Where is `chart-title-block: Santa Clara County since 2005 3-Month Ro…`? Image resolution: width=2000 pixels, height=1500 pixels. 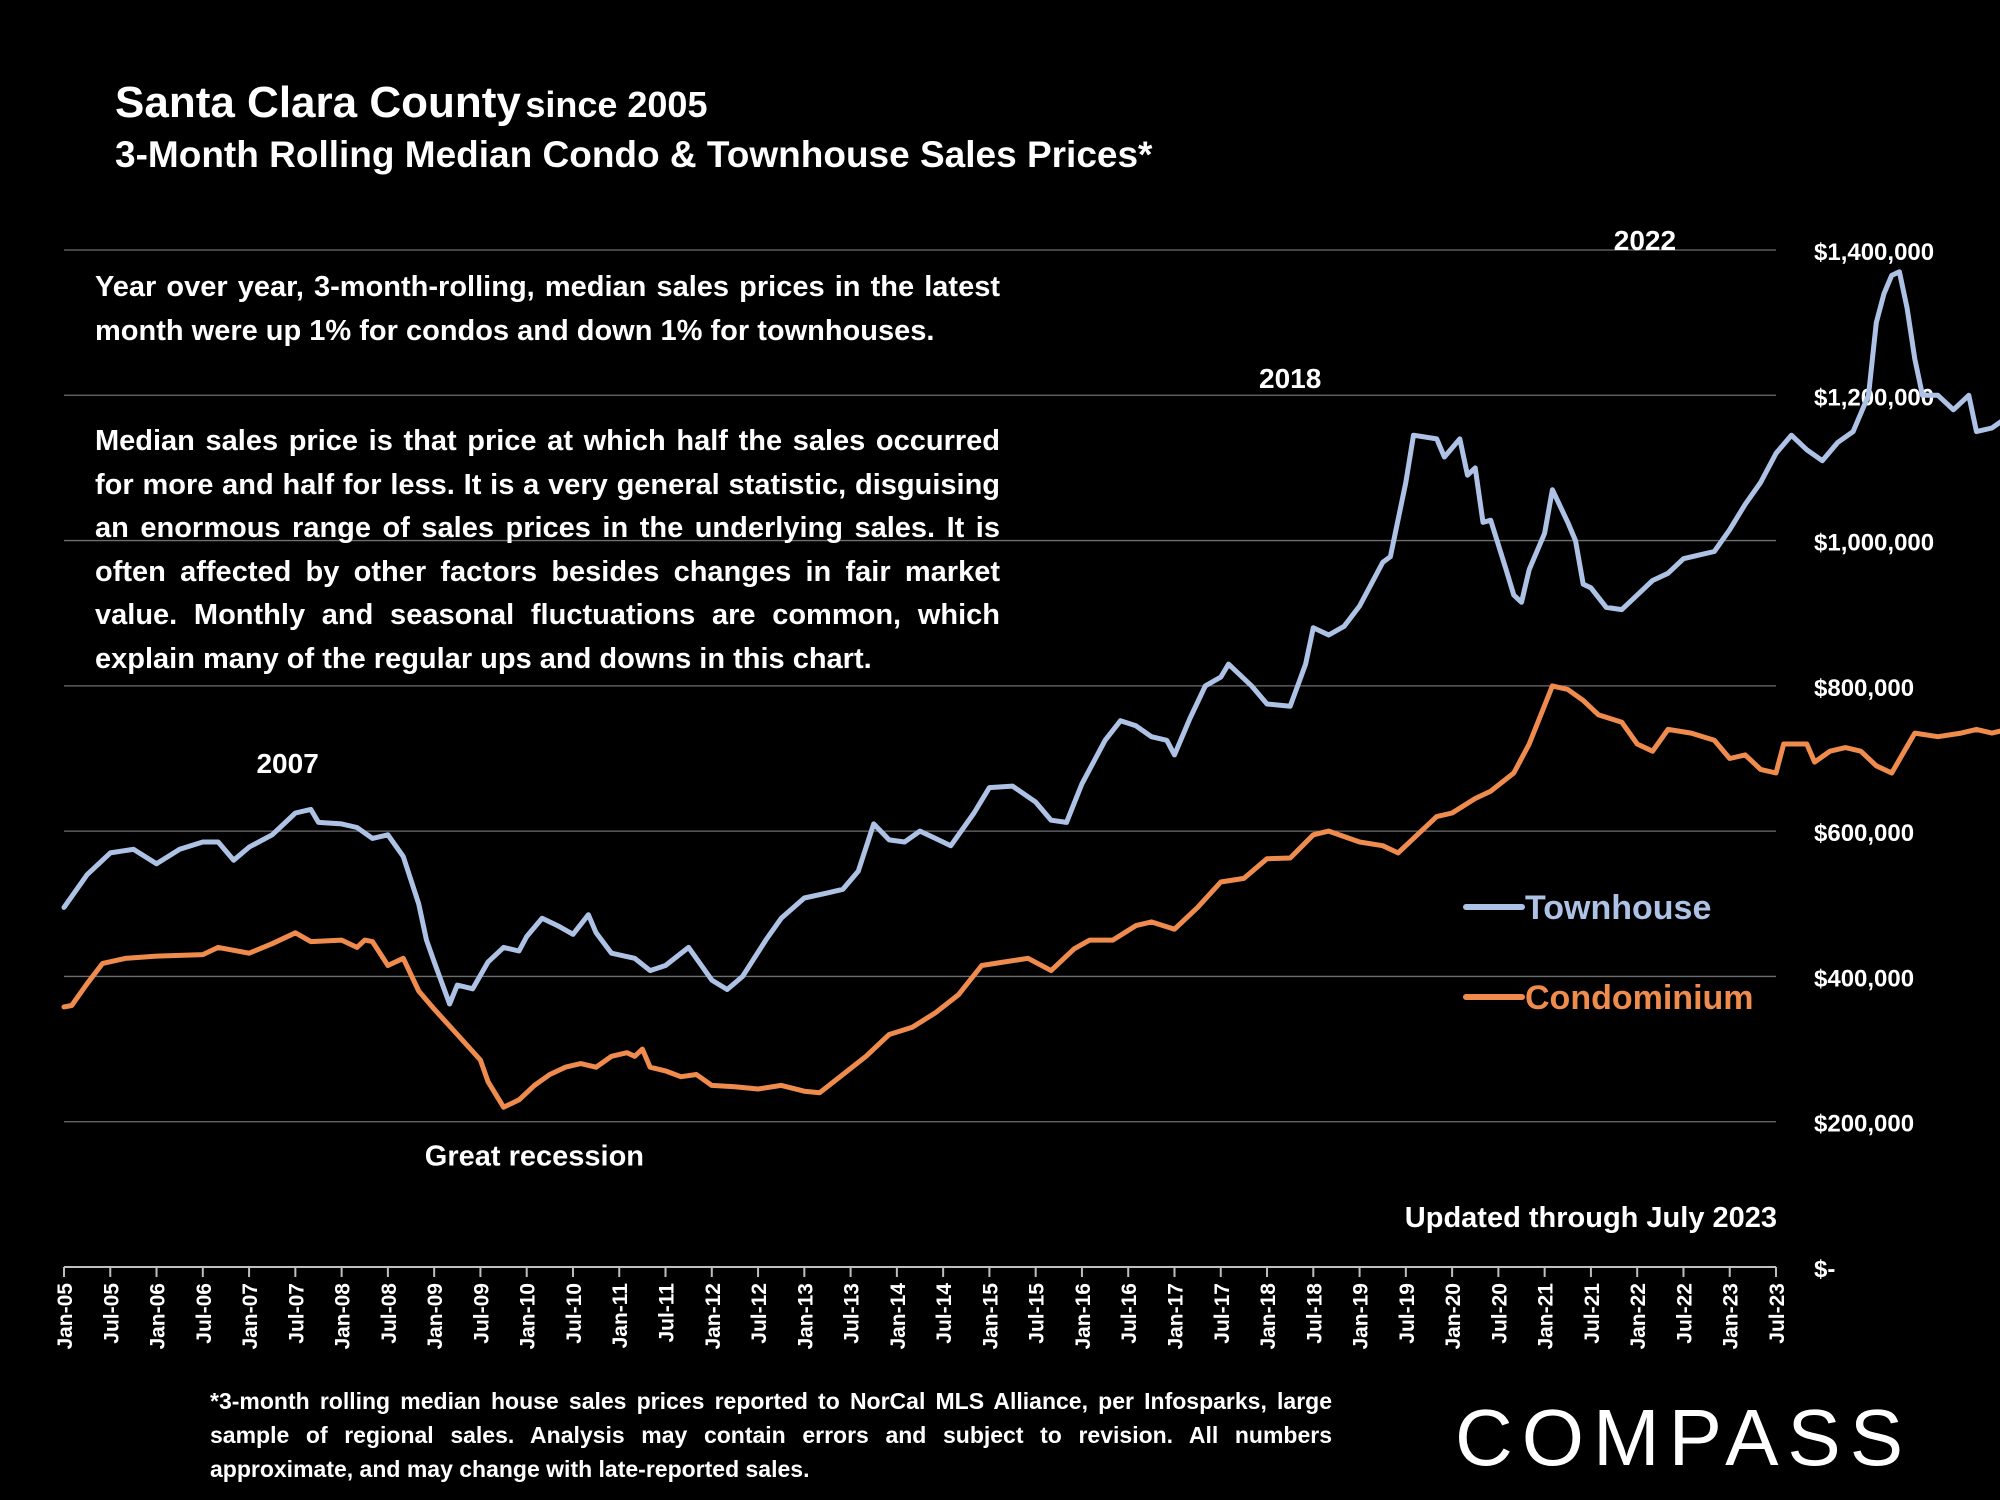
chart-title-block: Santa Clara County since 2005 3-Month Ro… is located at coordinates (633, 126).